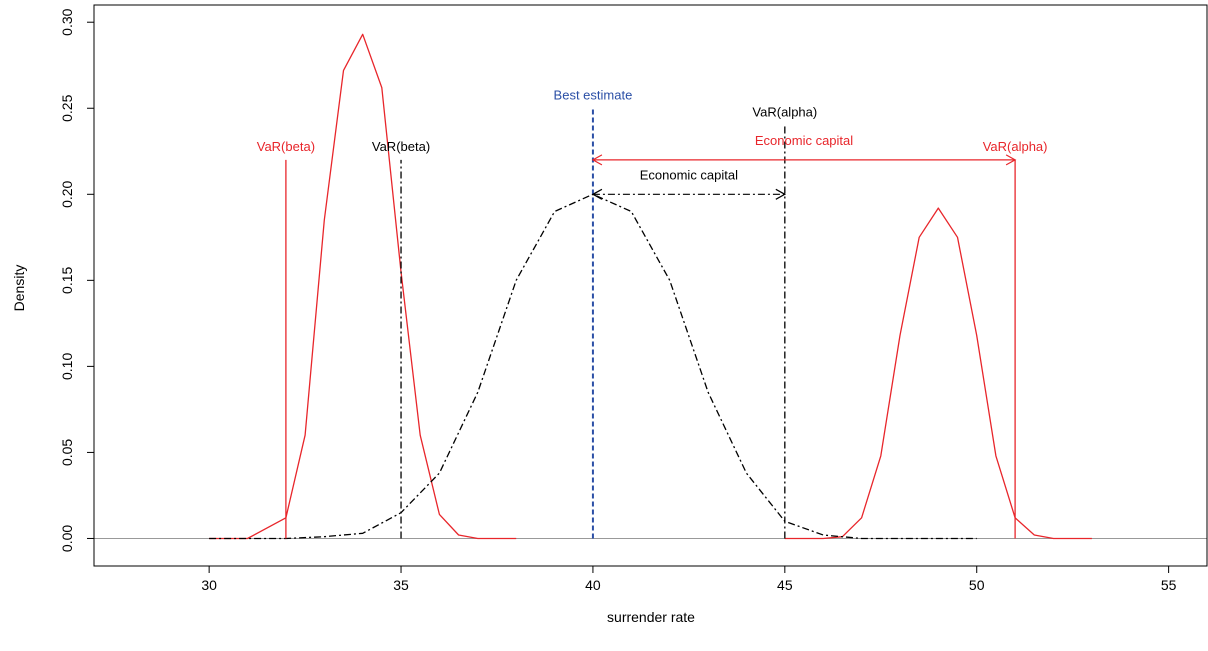  What do you see at coordinates (67, 366) in the screenshot?
I see `y-tick-label: 0.10` at bounding box center [67, 366].